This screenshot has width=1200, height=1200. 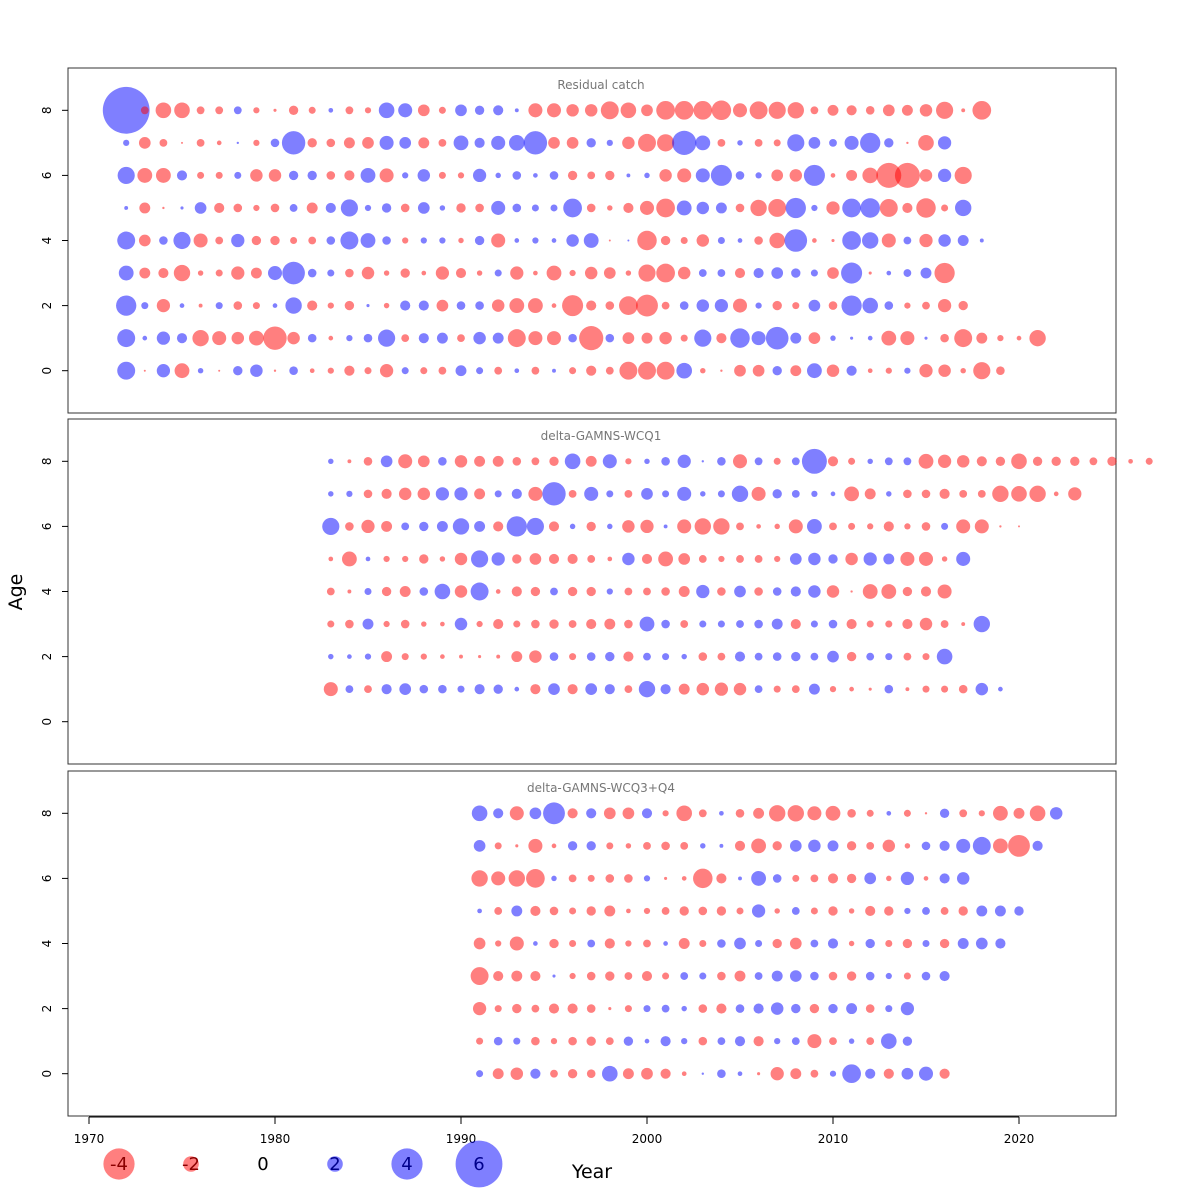 What do you see at coordinates (47, 1009) in the screenshot?
I see `y-tick-label: 2` at bounding box center [47, 1009].